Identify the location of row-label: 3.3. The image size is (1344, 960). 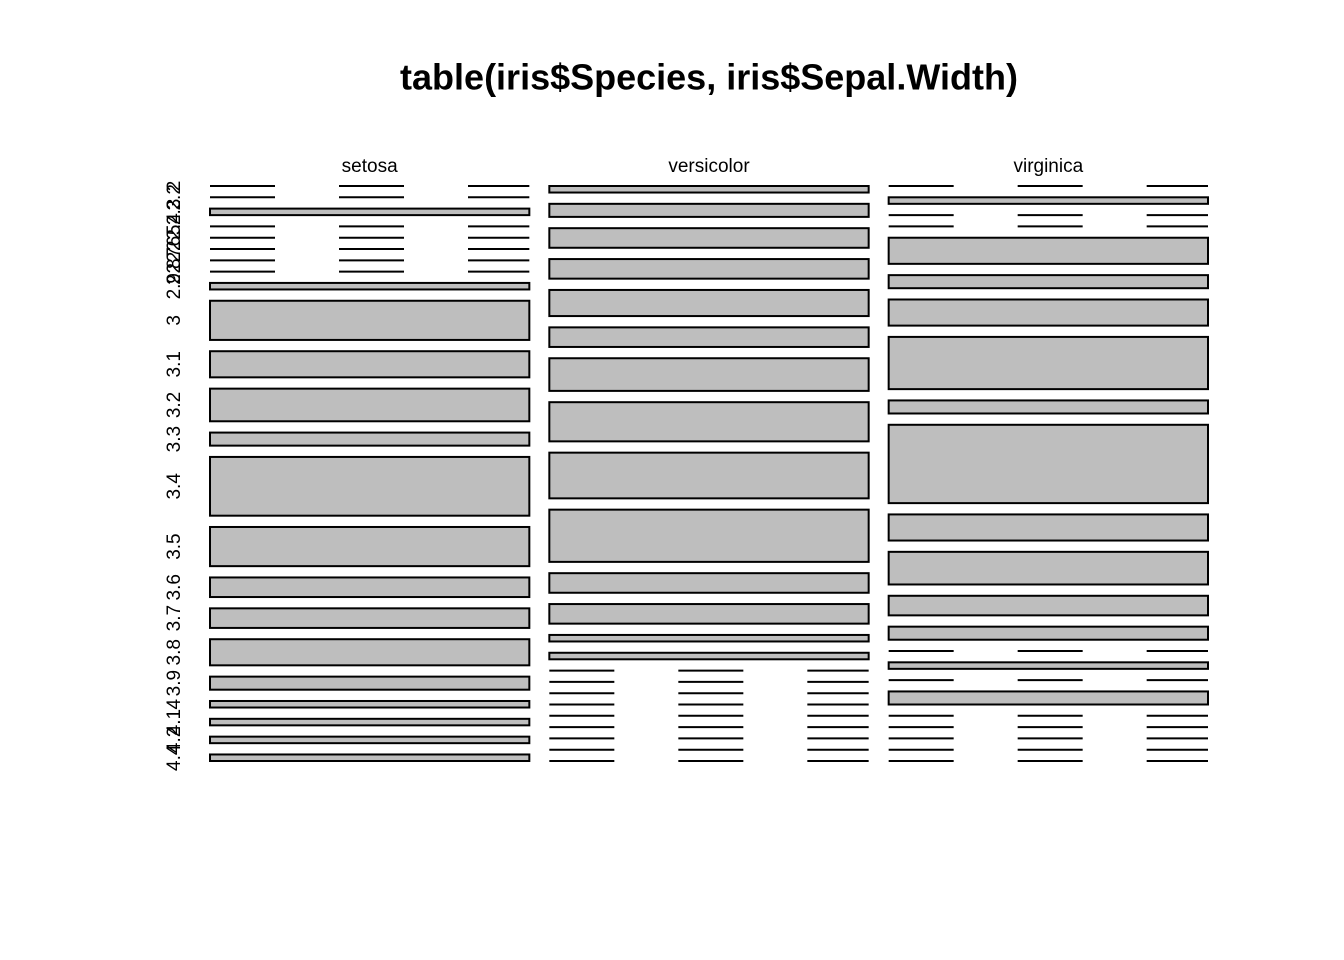
(174, 439).